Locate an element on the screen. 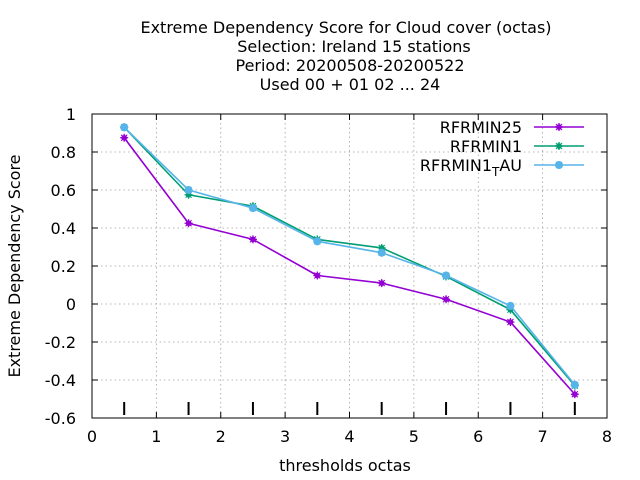 Image resolution: width=640 pixels, height=480 pixels. x-tick-label: 6 is located at coordinates (478, 436).